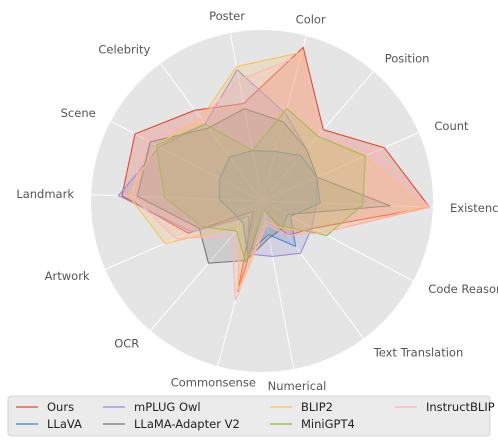 The image size is (498, 442). Describe the element at coordinates (124, 50) in the screenshot. I see `axis-label-celebrity: Celebrity` at that location.